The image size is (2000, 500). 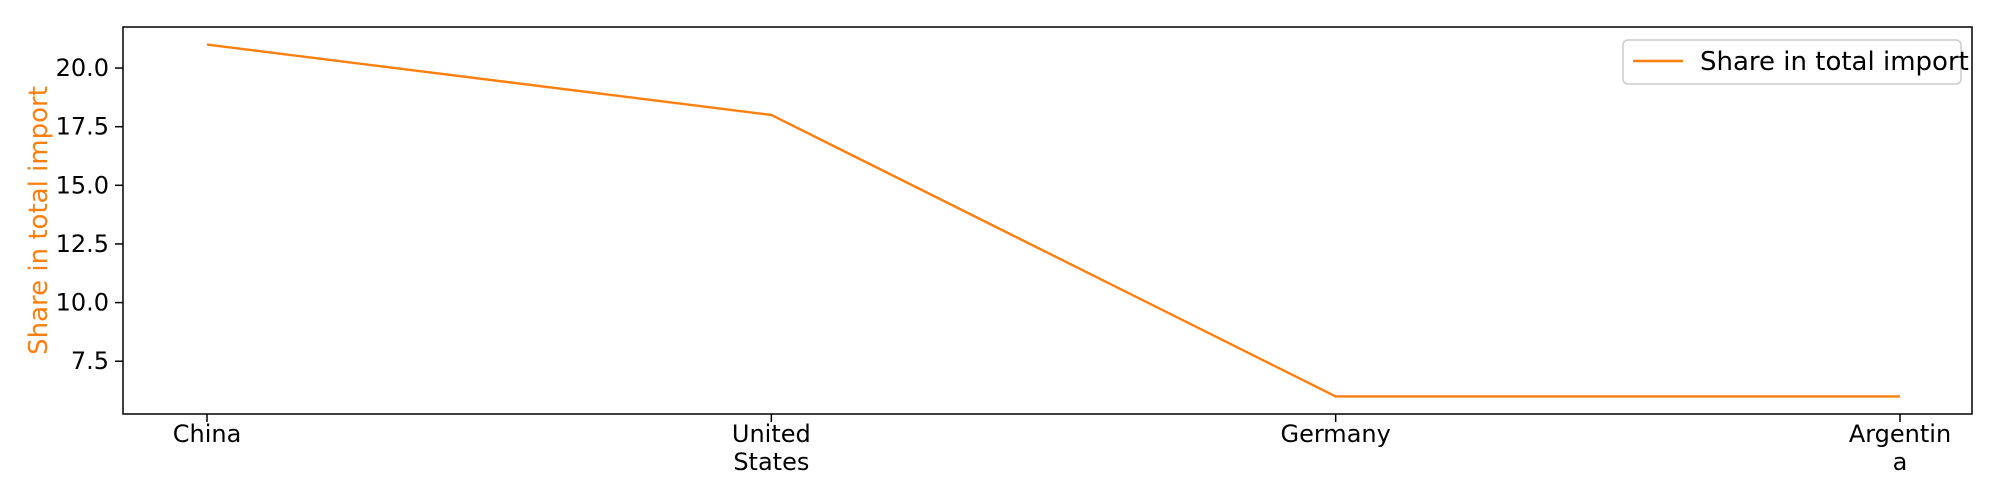 What do you see at coordinates (90, 361) in the screenshot?
I see `y-tick-label: 7.5` at bounding box center [90, 361].